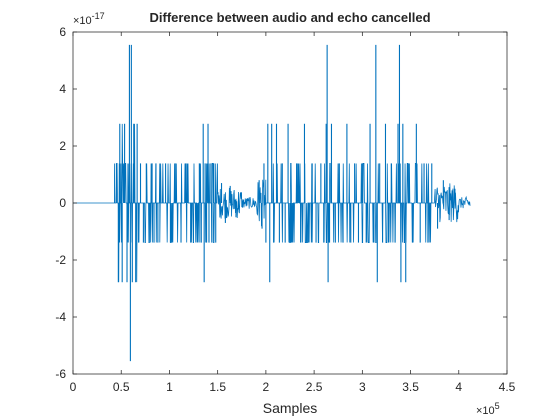 The width and height of the screenshot is (560, 420). I want to click on x-tick-label: 2.5, so click(314, 387).